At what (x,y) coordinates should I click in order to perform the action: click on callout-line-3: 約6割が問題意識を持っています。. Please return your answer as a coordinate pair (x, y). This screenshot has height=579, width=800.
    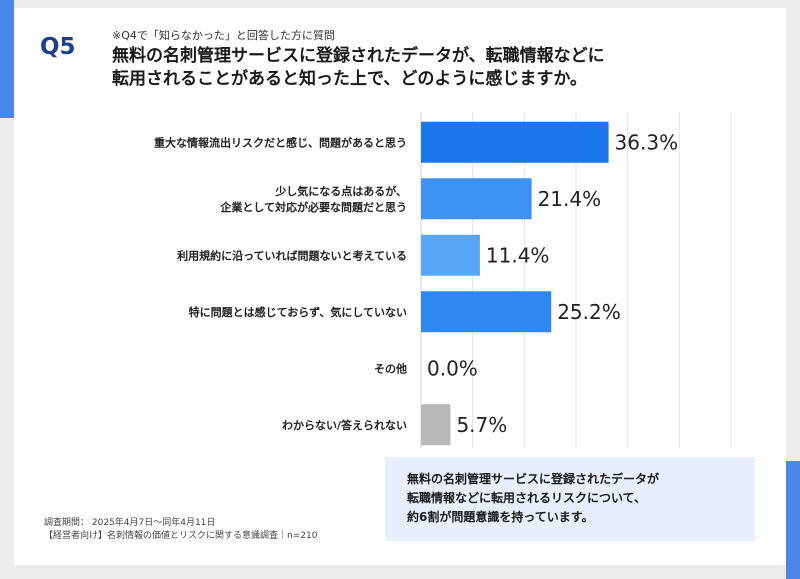
    Looking at the image, I should click on (500, 517).